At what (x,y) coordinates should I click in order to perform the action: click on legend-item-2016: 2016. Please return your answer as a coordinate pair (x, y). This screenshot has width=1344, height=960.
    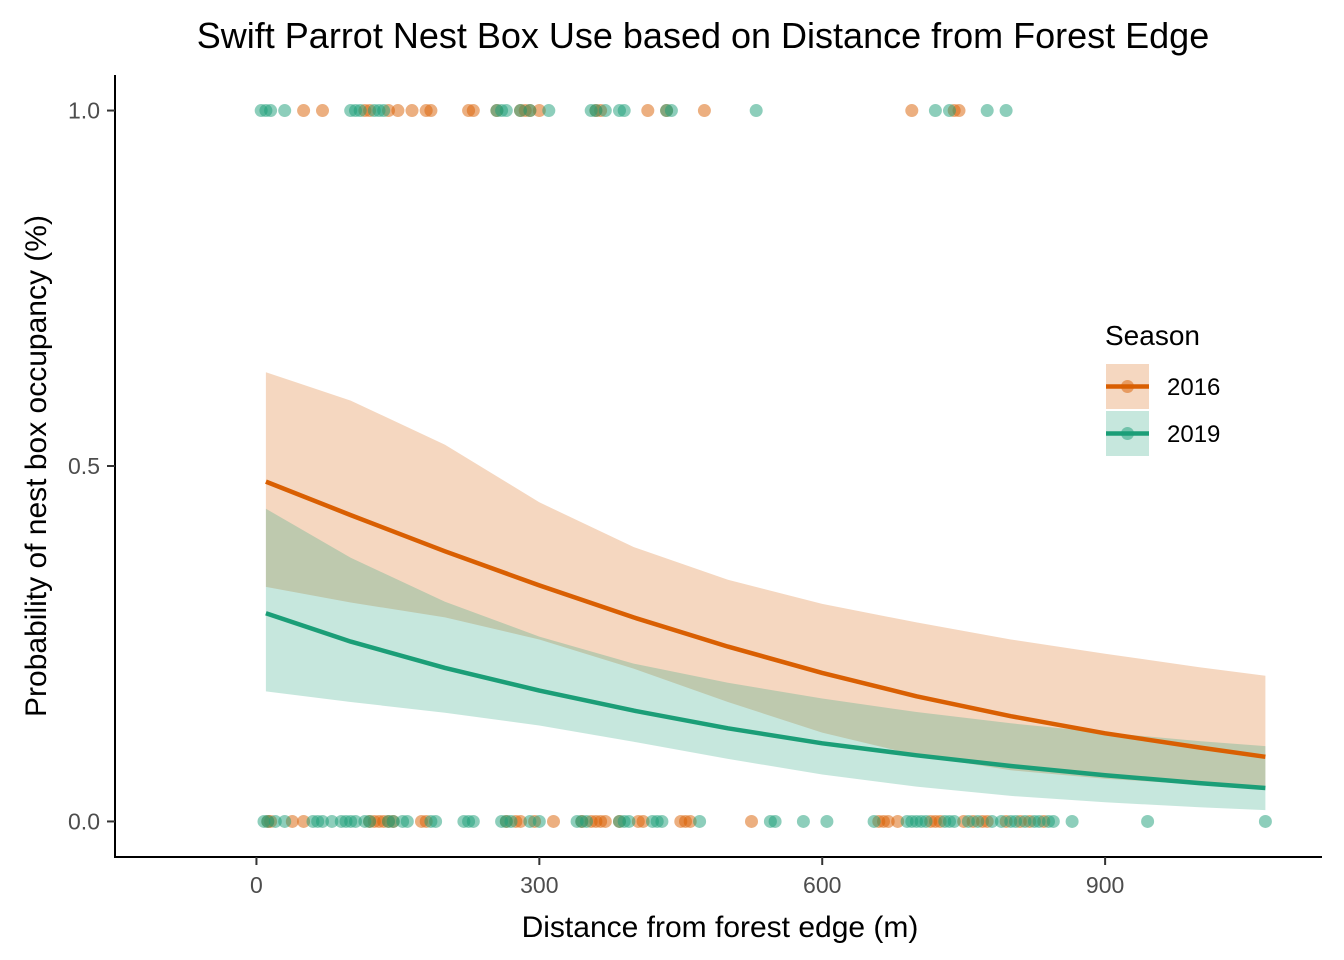
    Looking at the image, I should click on (1163, 386).